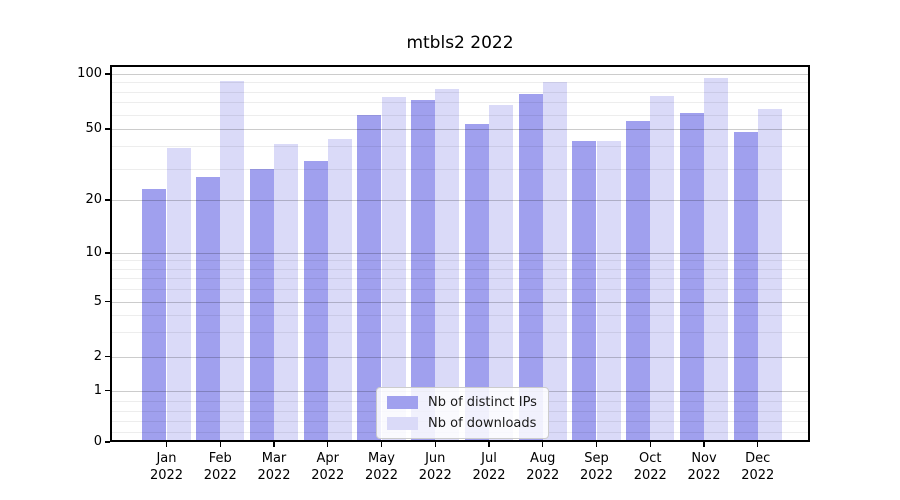  What do you see at coordinates (315, 301) in the screenshot?
I see `bar-apr-distinct-ips` at bounding box center [315, 301].